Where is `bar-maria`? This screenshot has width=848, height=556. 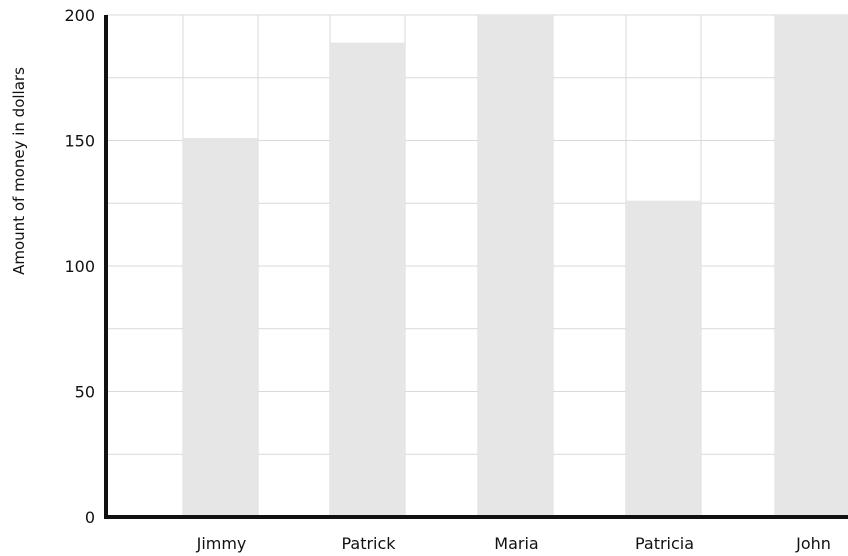
bar-maria is located at coordinates (515, 266).